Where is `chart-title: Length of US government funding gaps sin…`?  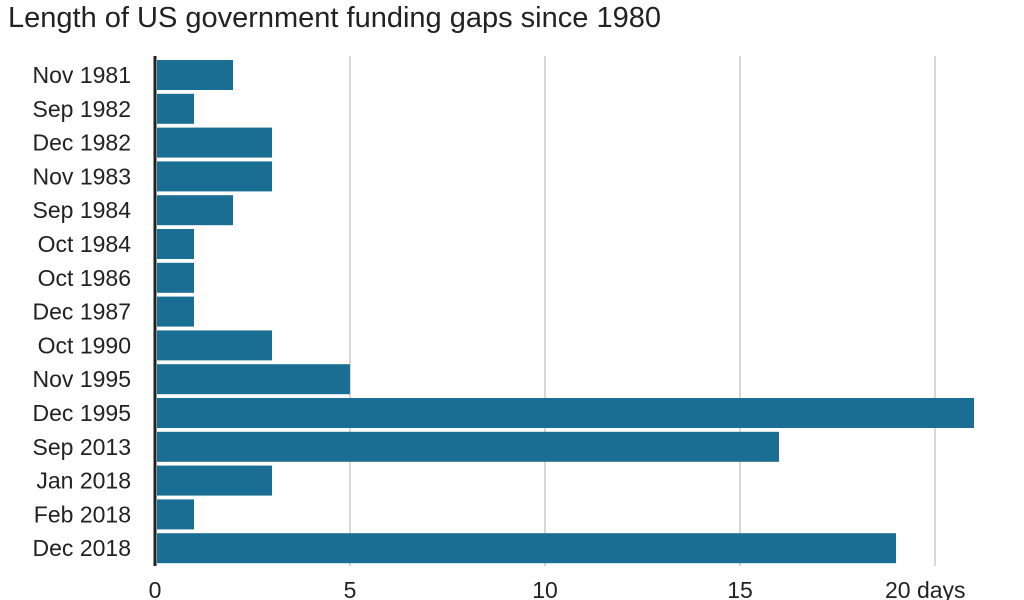
chart-title: Length of US government funding gaps sin… is located at coordinates (334, 18).